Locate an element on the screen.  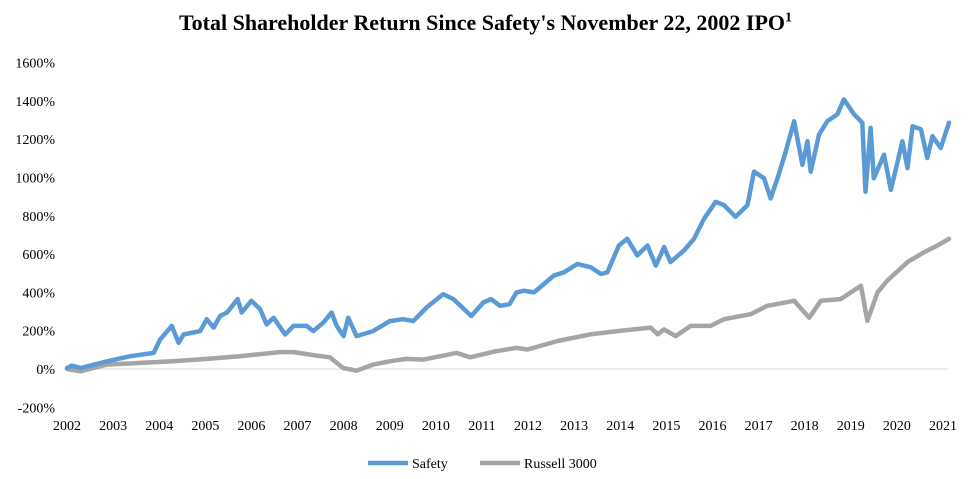
x-tick-label: 2015 is located at coordinates (666, 426).